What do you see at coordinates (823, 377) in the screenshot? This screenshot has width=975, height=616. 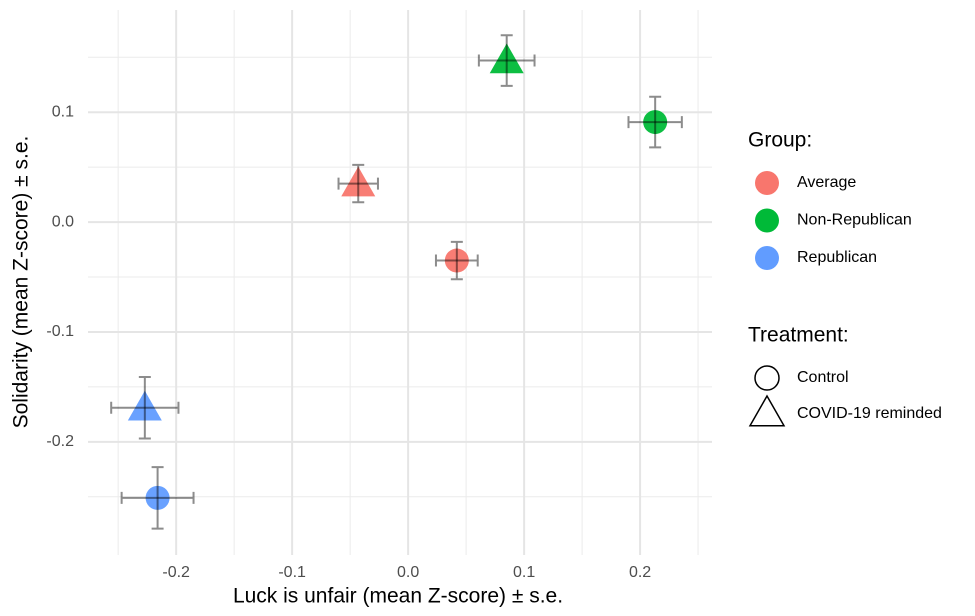 I see `legend-label: Control` at bounding box center [823, 377].